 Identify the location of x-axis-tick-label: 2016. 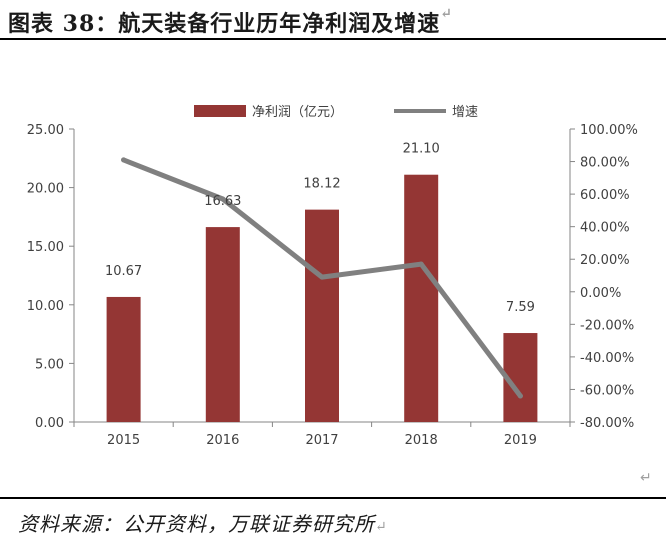
(222, 440).